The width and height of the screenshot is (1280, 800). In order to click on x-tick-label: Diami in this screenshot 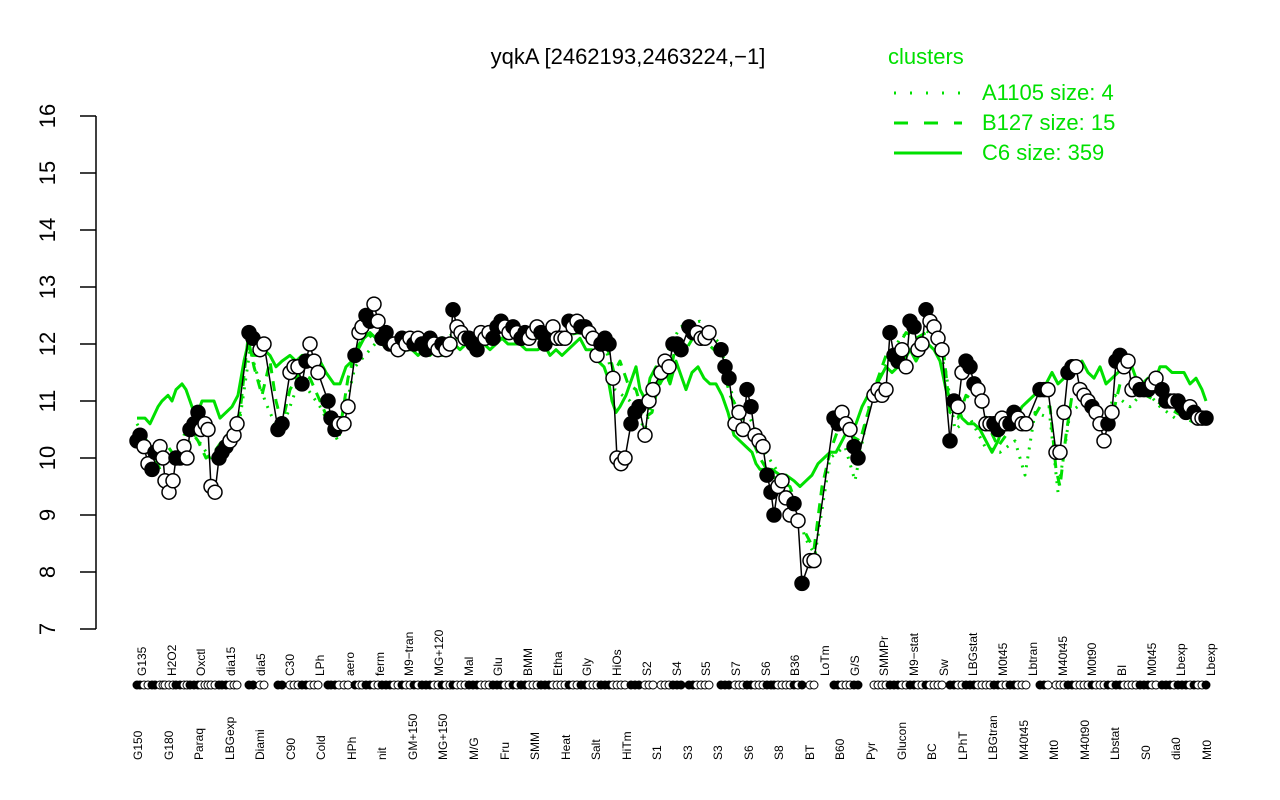, I will do `click(260, 744)`.